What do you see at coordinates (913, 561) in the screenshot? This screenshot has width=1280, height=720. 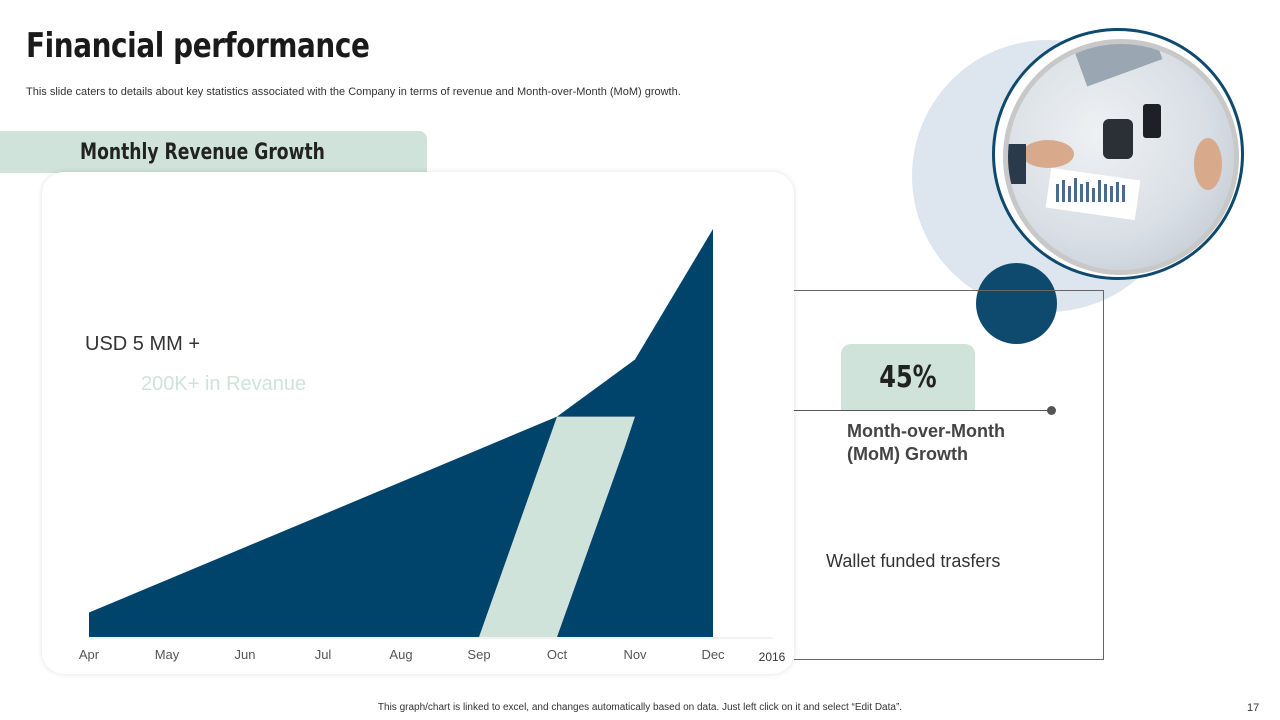 I see `wallet-transfers-text: Wallet funded trasfers` at bounding box center [913, 561].